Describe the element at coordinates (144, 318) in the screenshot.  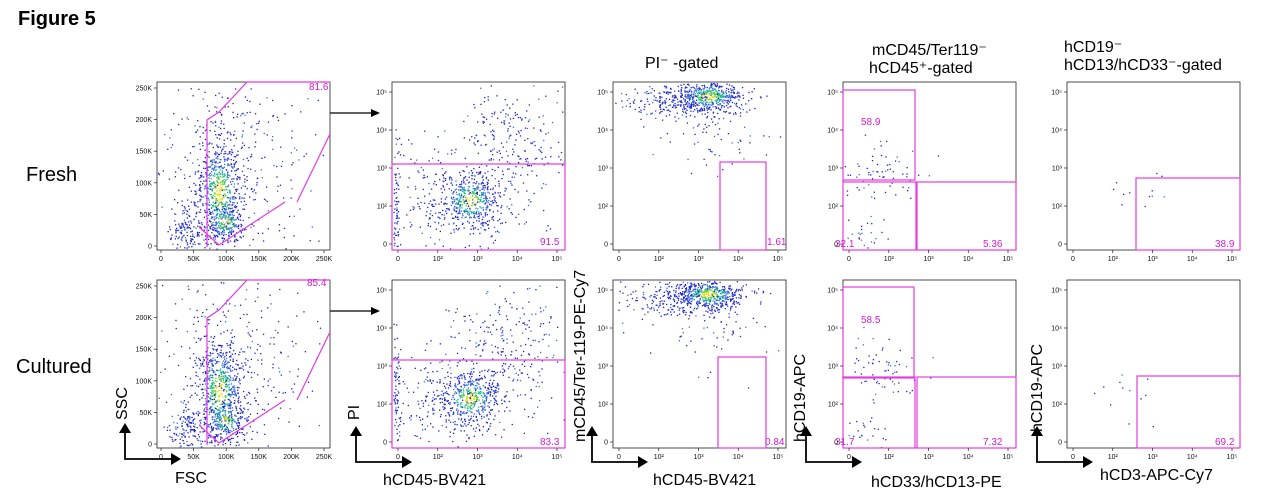
I see `y-tick-label: 200K` at that location.